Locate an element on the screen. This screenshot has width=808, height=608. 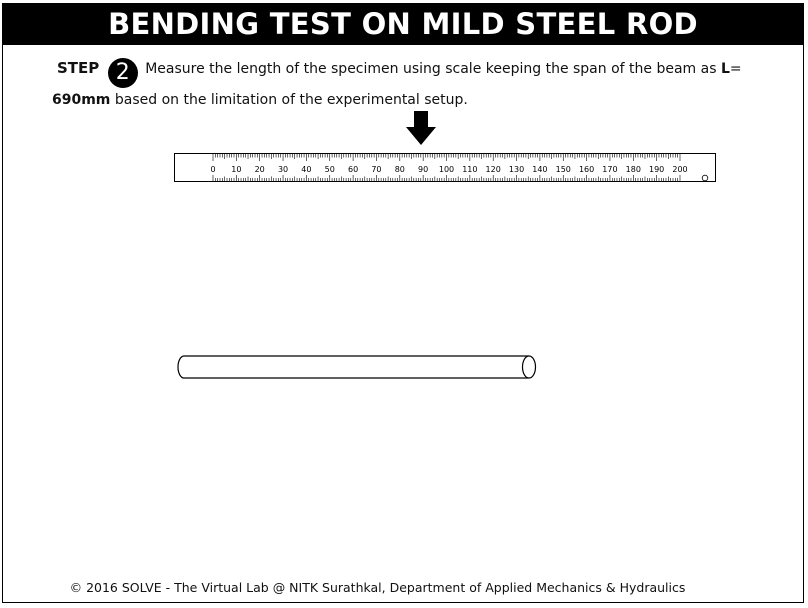
scale-ticks-top is located at coordinates (446, 157).